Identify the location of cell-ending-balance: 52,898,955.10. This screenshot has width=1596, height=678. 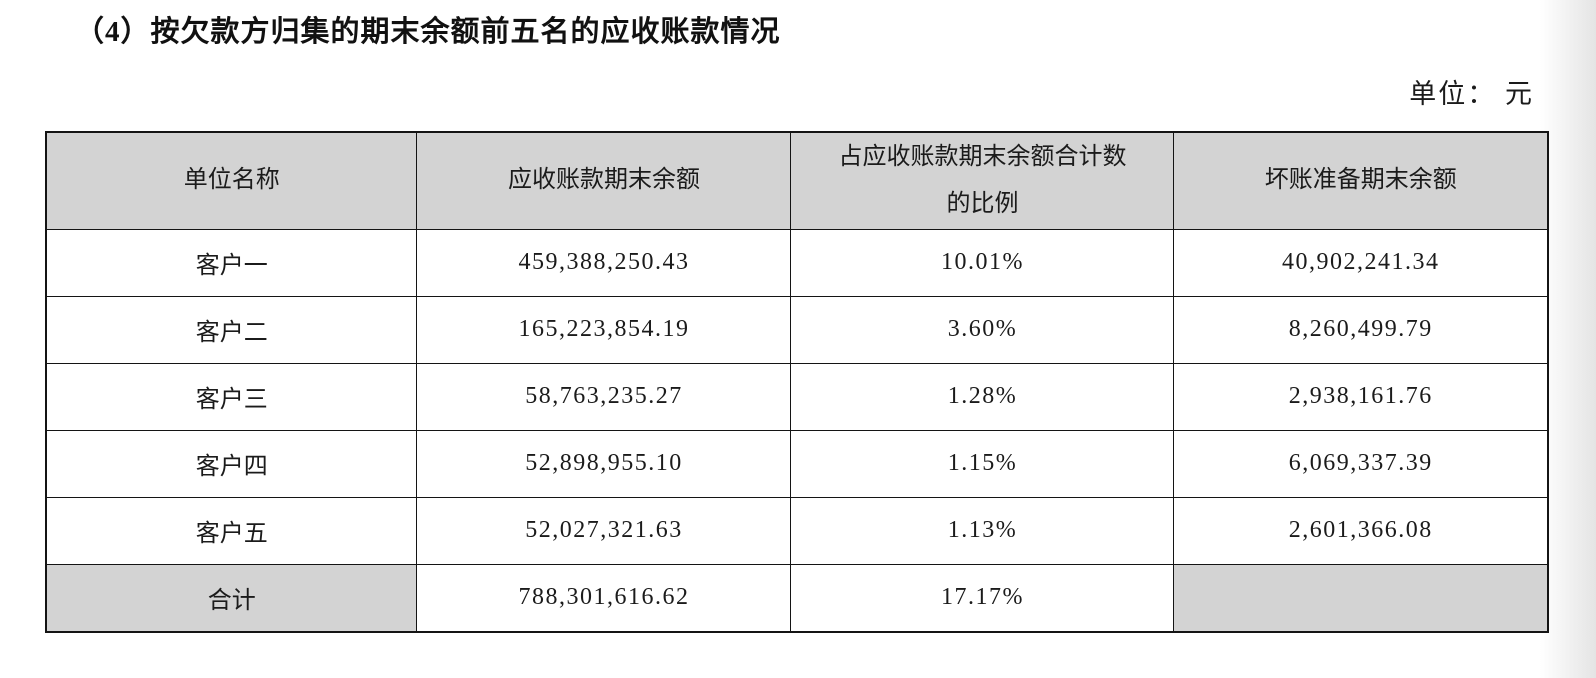
(604, 463).